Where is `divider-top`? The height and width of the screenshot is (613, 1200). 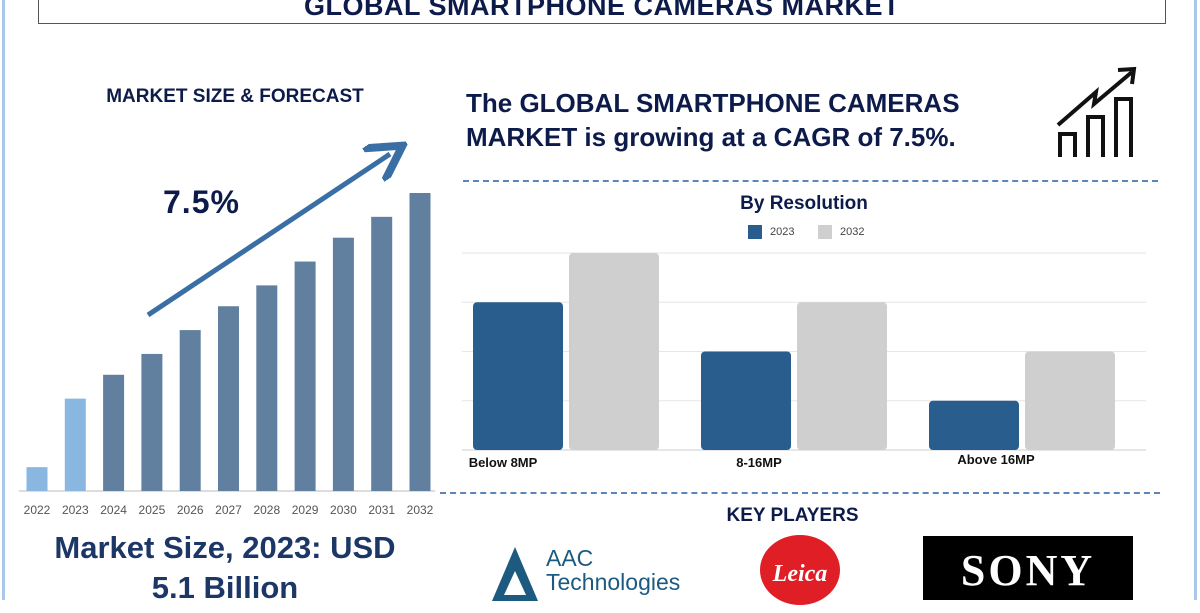
divider-top is located at coordinates (810, 181).